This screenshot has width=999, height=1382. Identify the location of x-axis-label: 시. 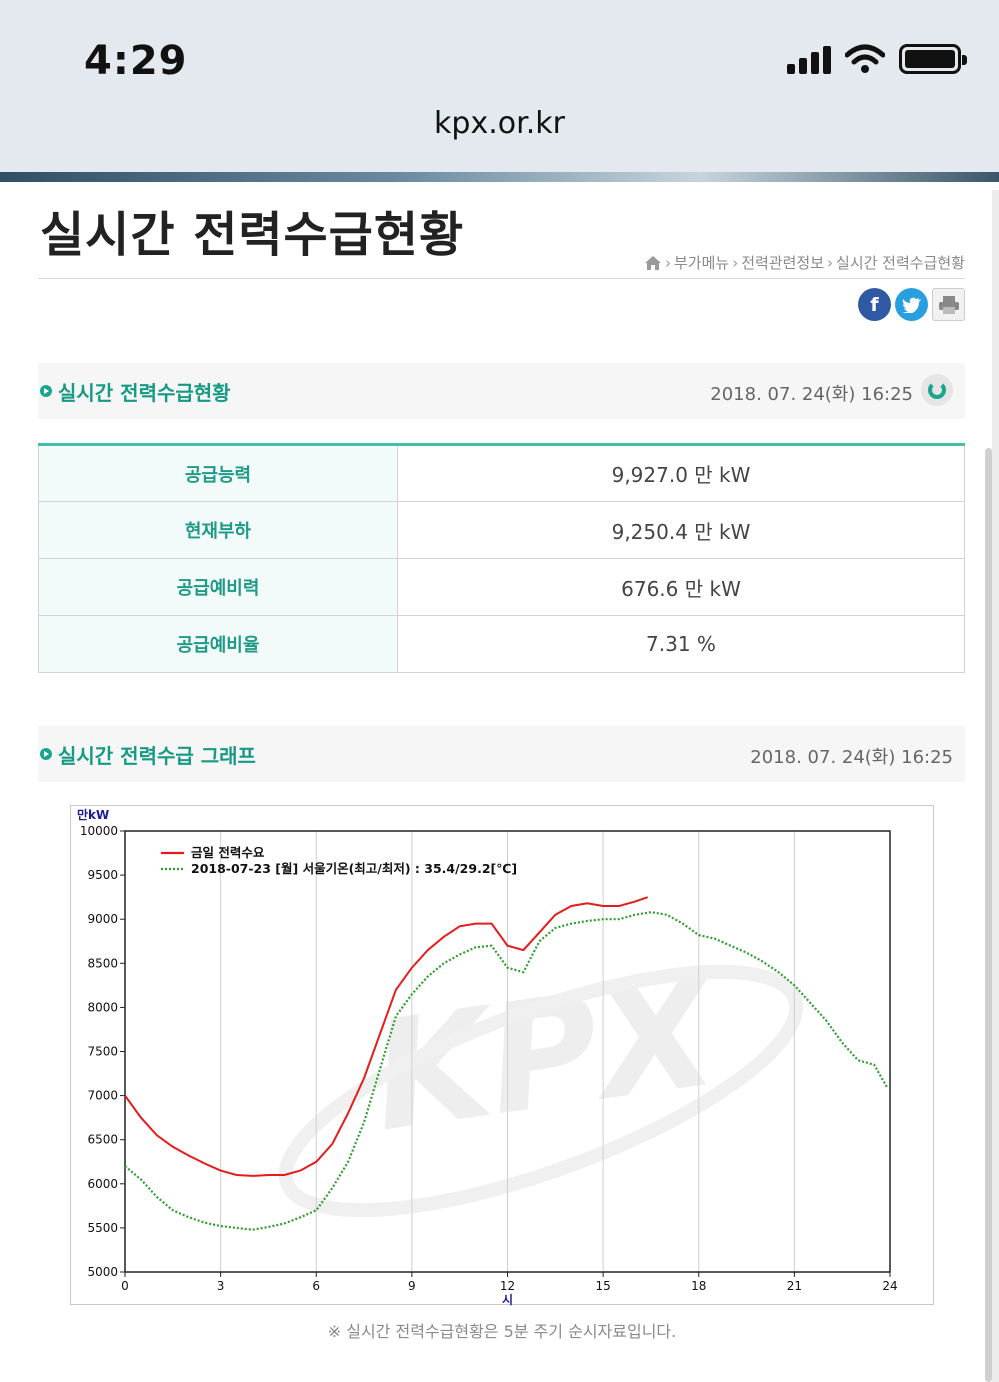
(507, 1299).